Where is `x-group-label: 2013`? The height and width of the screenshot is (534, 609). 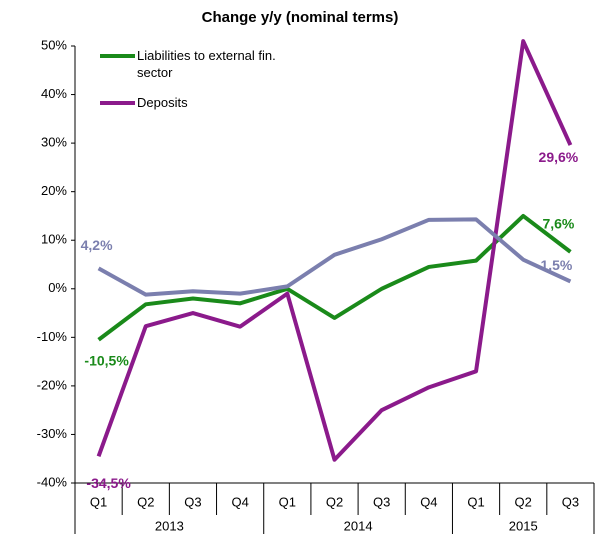
x-group-label: 2013 is located at coordinates (169, 525).